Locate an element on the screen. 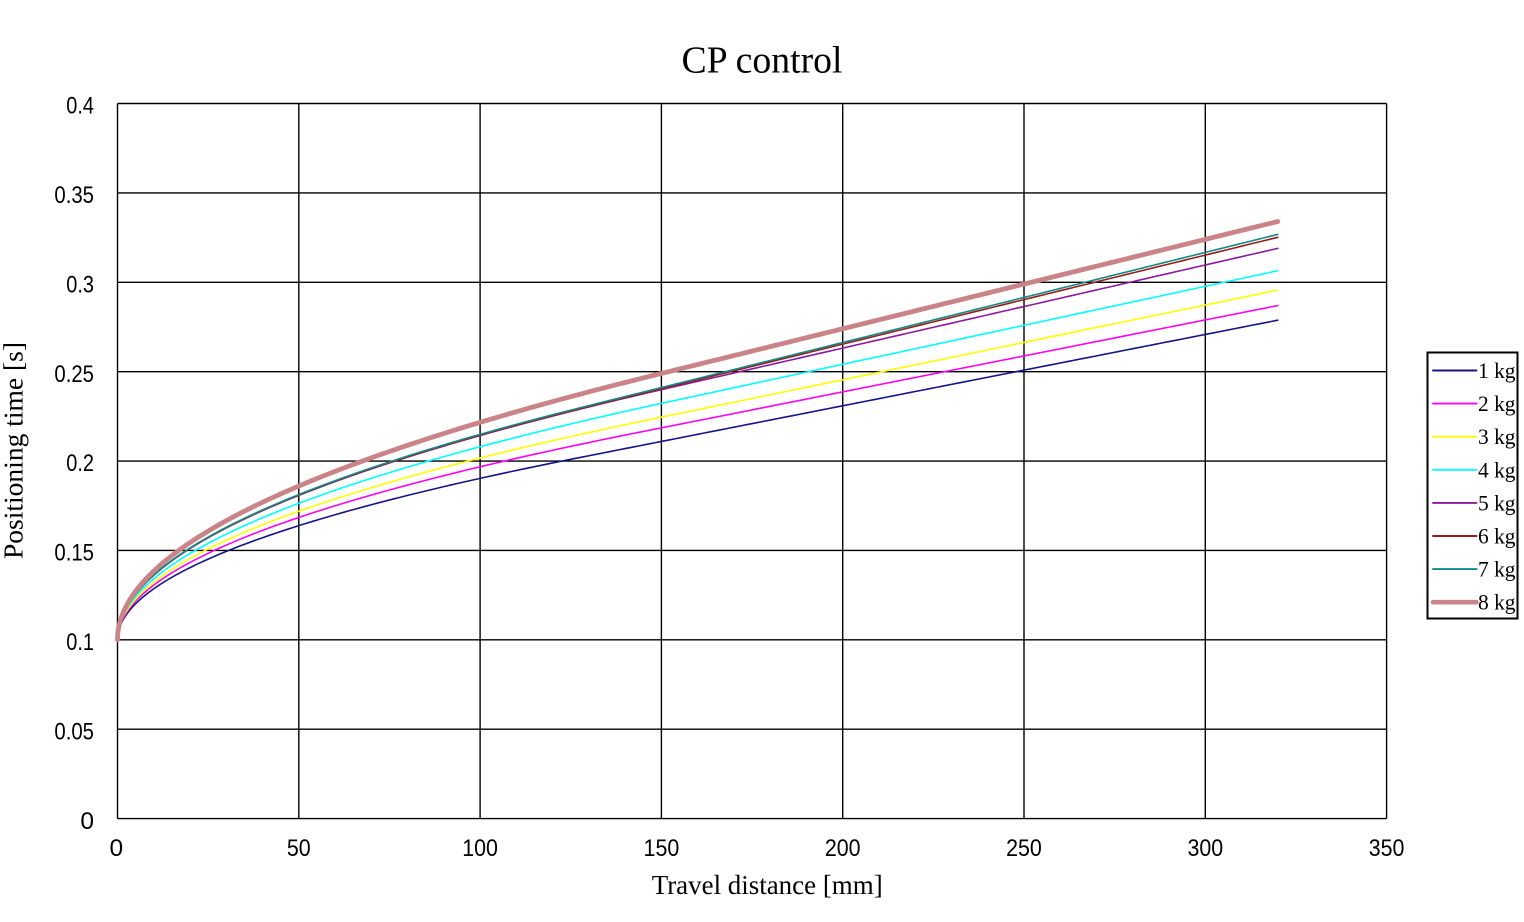  svg-text: 300 is located at coordinates (1205, 848).